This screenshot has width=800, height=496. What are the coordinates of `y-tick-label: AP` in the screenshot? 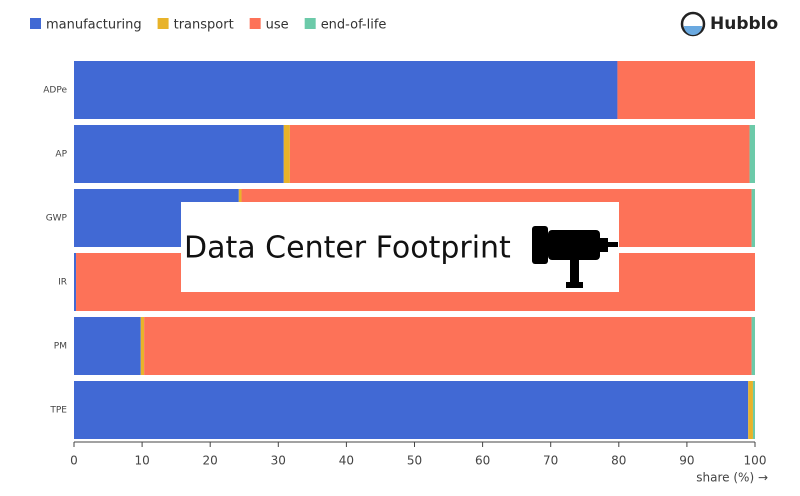 It's located at (61, 155).